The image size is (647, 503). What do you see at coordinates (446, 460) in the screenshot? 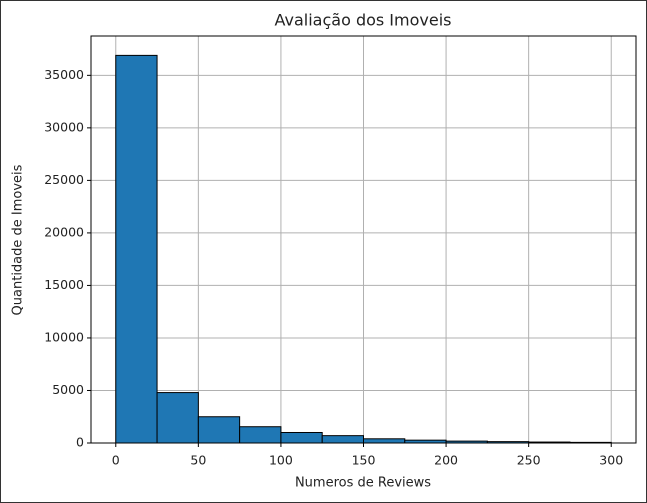
I see `x-tick-label: 200` at bounding box center [446, 460].